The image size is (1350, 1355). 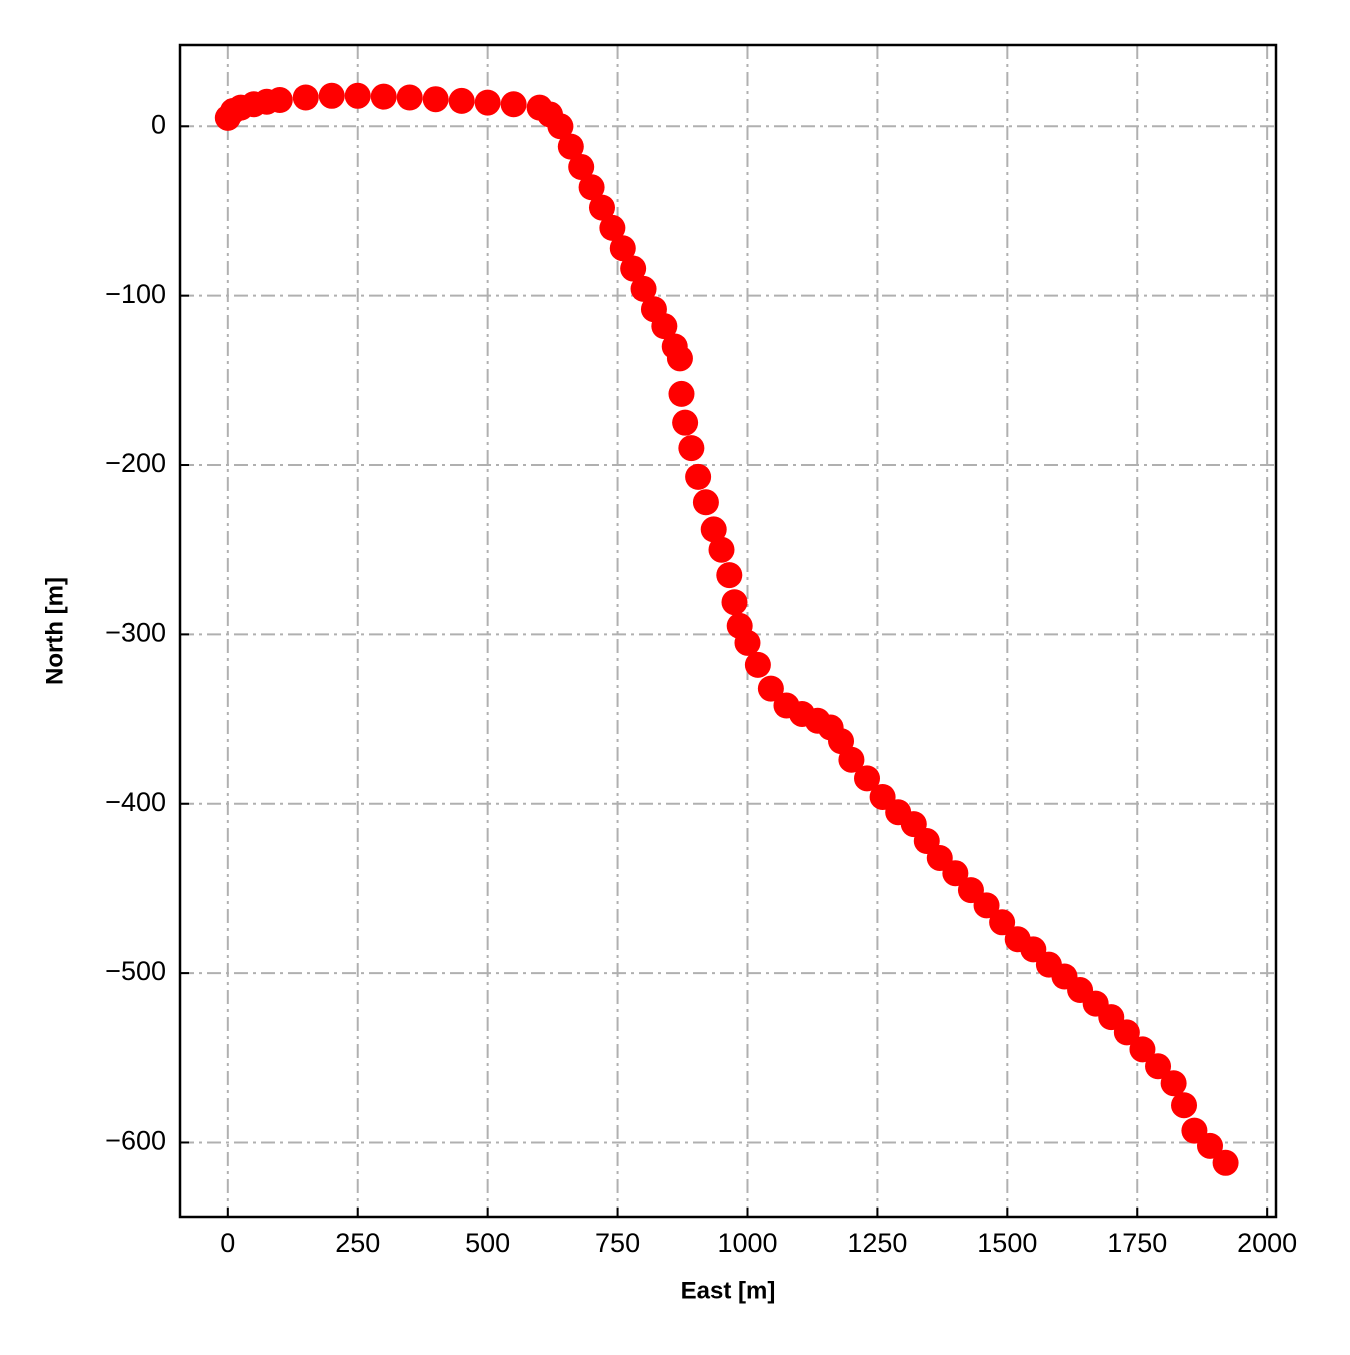 I want to click on x-tick-label: 250, so click(x=357, y=1243).